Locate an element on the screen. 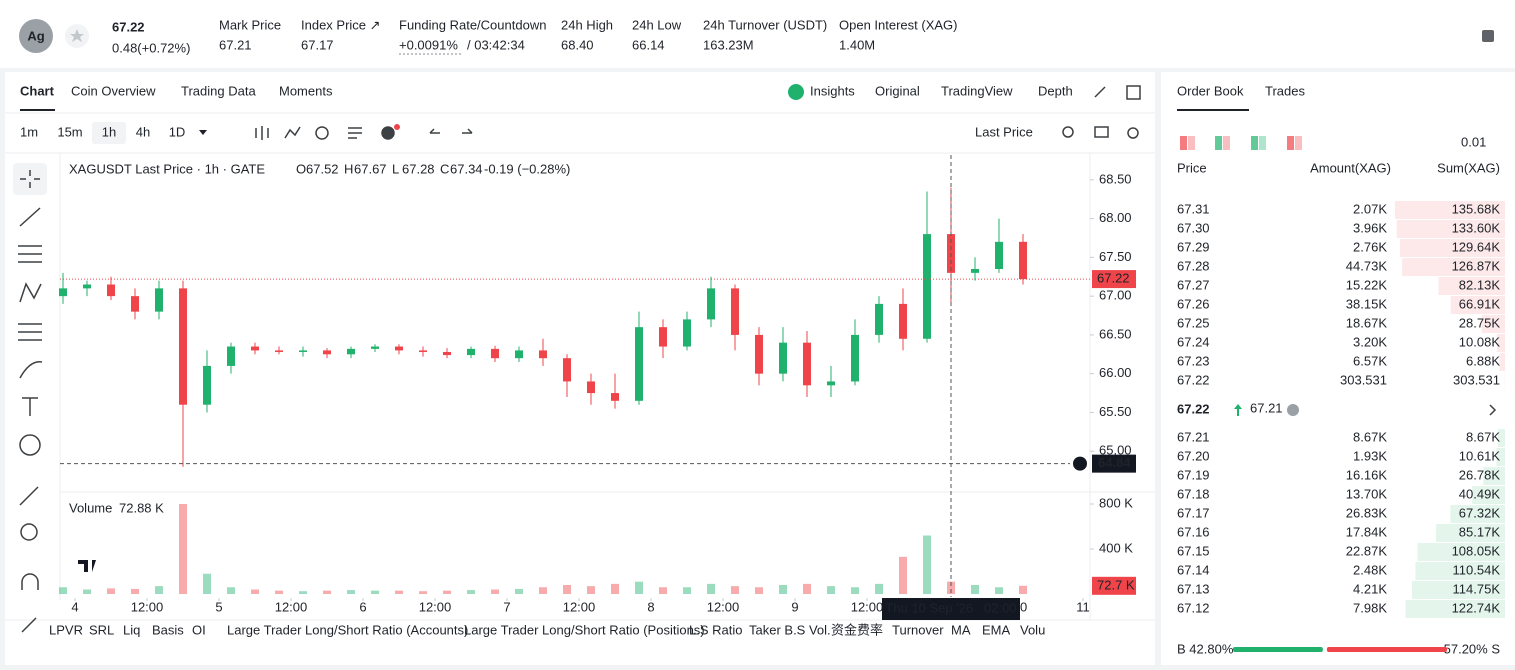  stat-label: 24h High is located at coordinates (587, 24).